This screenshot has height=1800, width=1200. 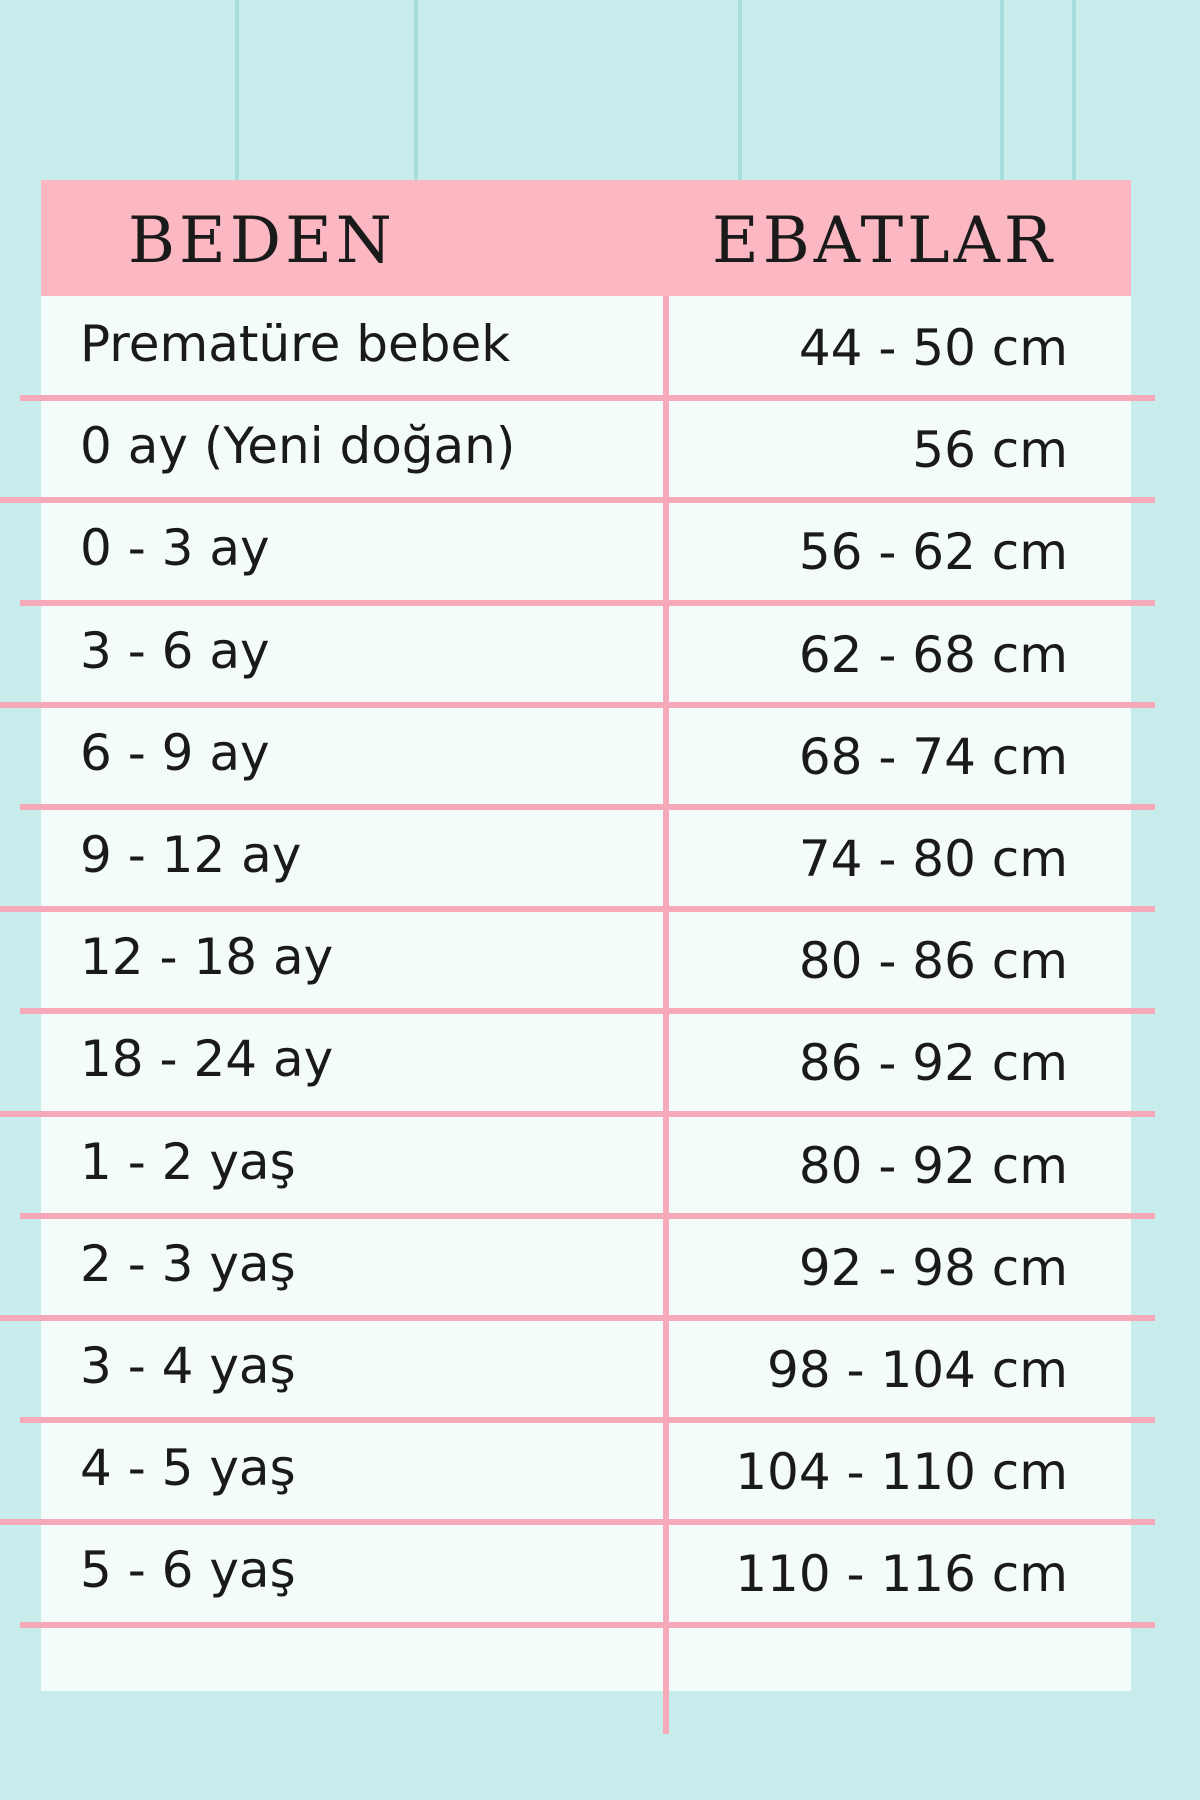 I want to click on measure-cell: 98 - 104 cm, so click(x=917, y=1370).